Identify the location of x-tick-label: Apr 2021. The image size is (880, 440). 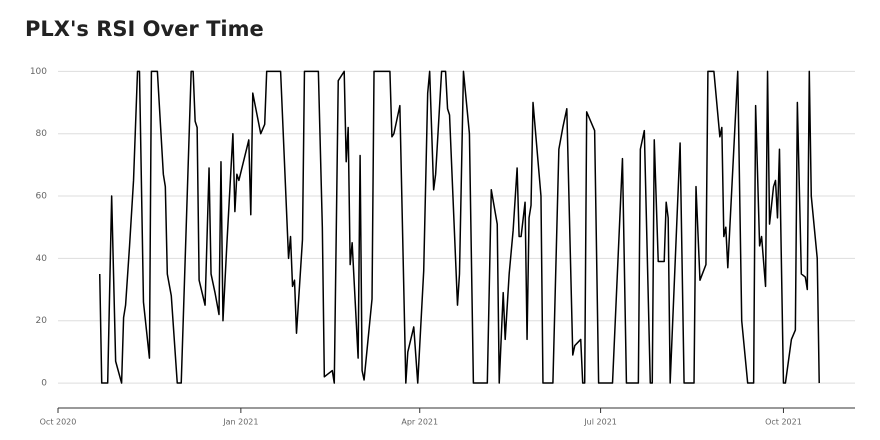
(419, 422).